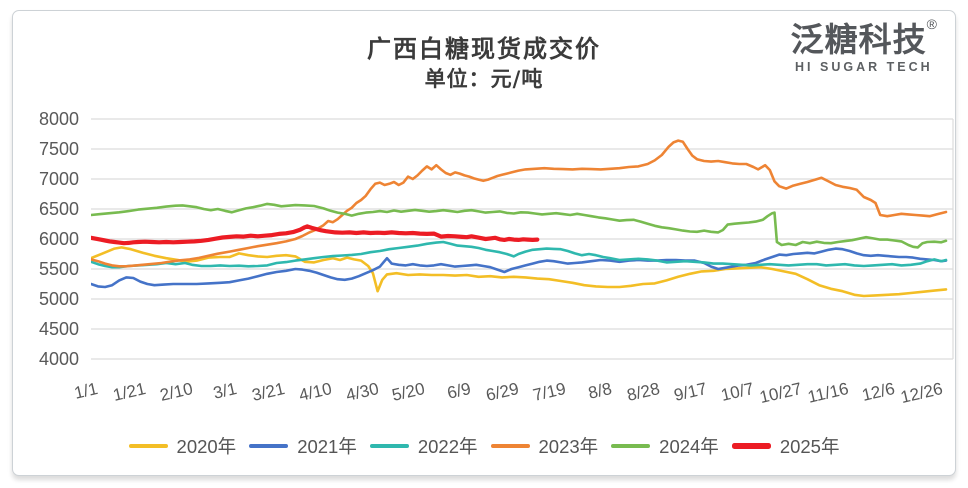 This screenshot has width=968, height=488. What do you see at coordinates (58, 329) in the screenshot?
I see `y-axis-label: 4500` at bounding box center [58, 329].